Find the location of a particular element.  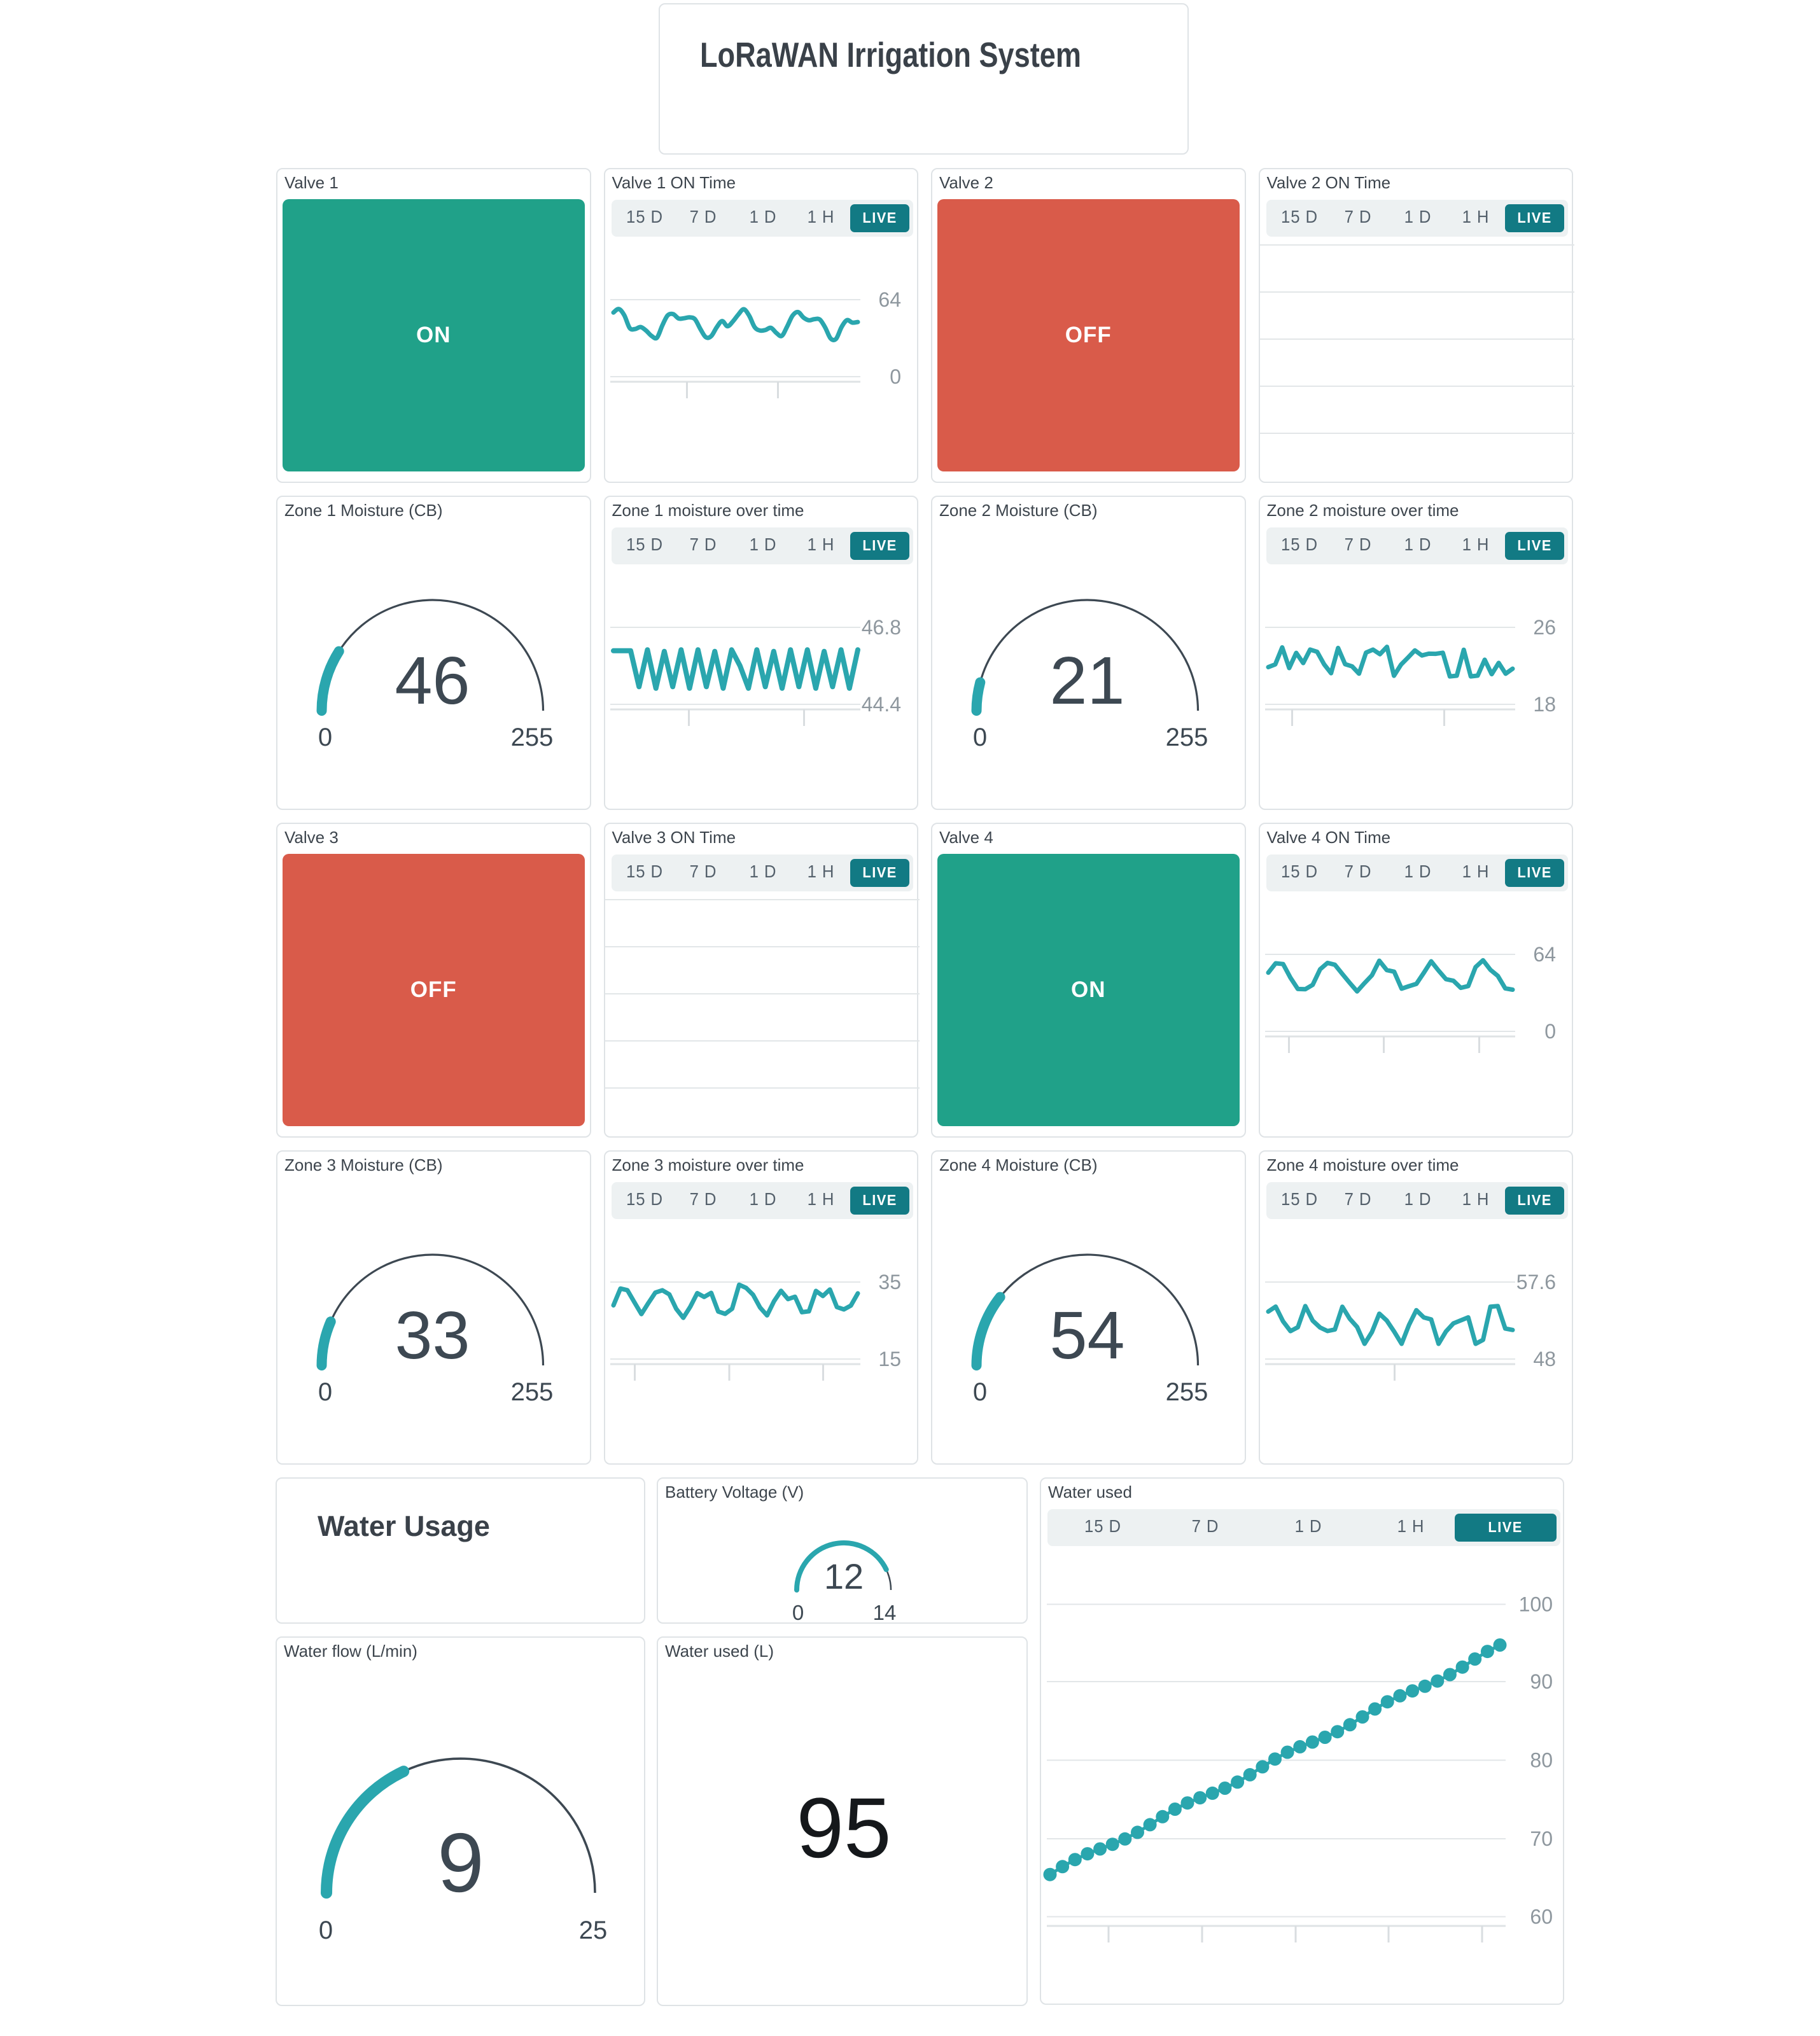

svg-text: 80 is located at coordinates (1541, 1760).